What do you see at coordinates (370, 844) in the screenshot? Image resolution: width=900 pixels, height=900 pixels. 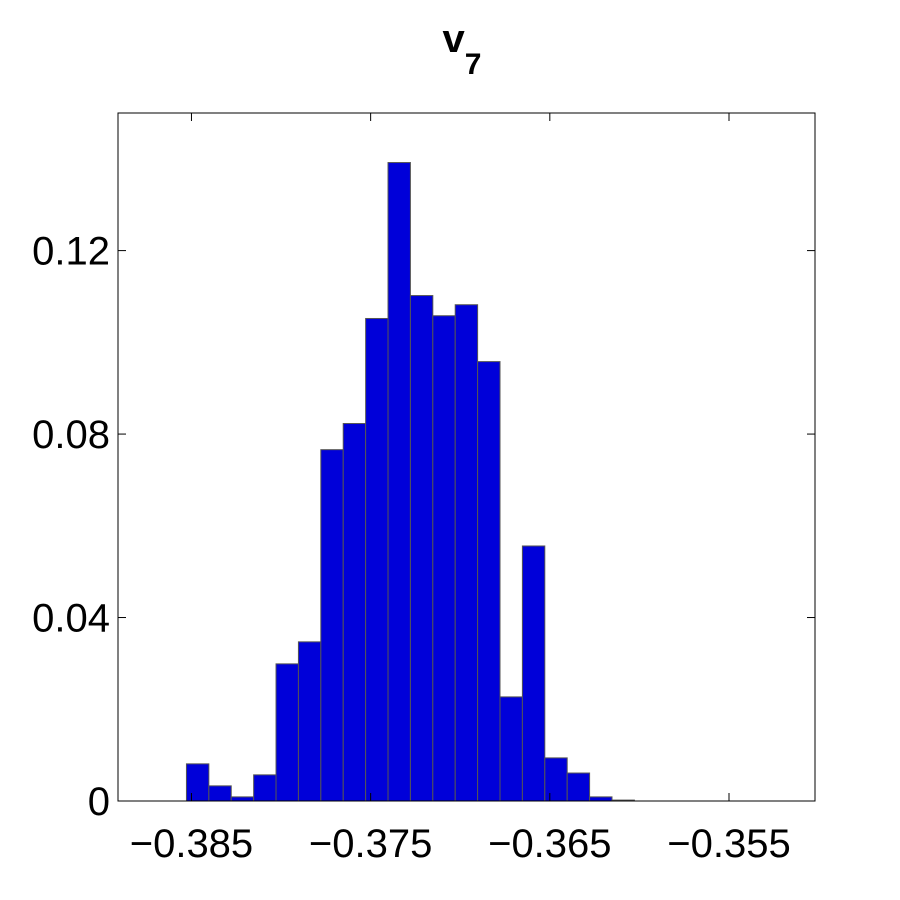 I see `x-tick-label: −0.375` at bounding box center [370, 844].